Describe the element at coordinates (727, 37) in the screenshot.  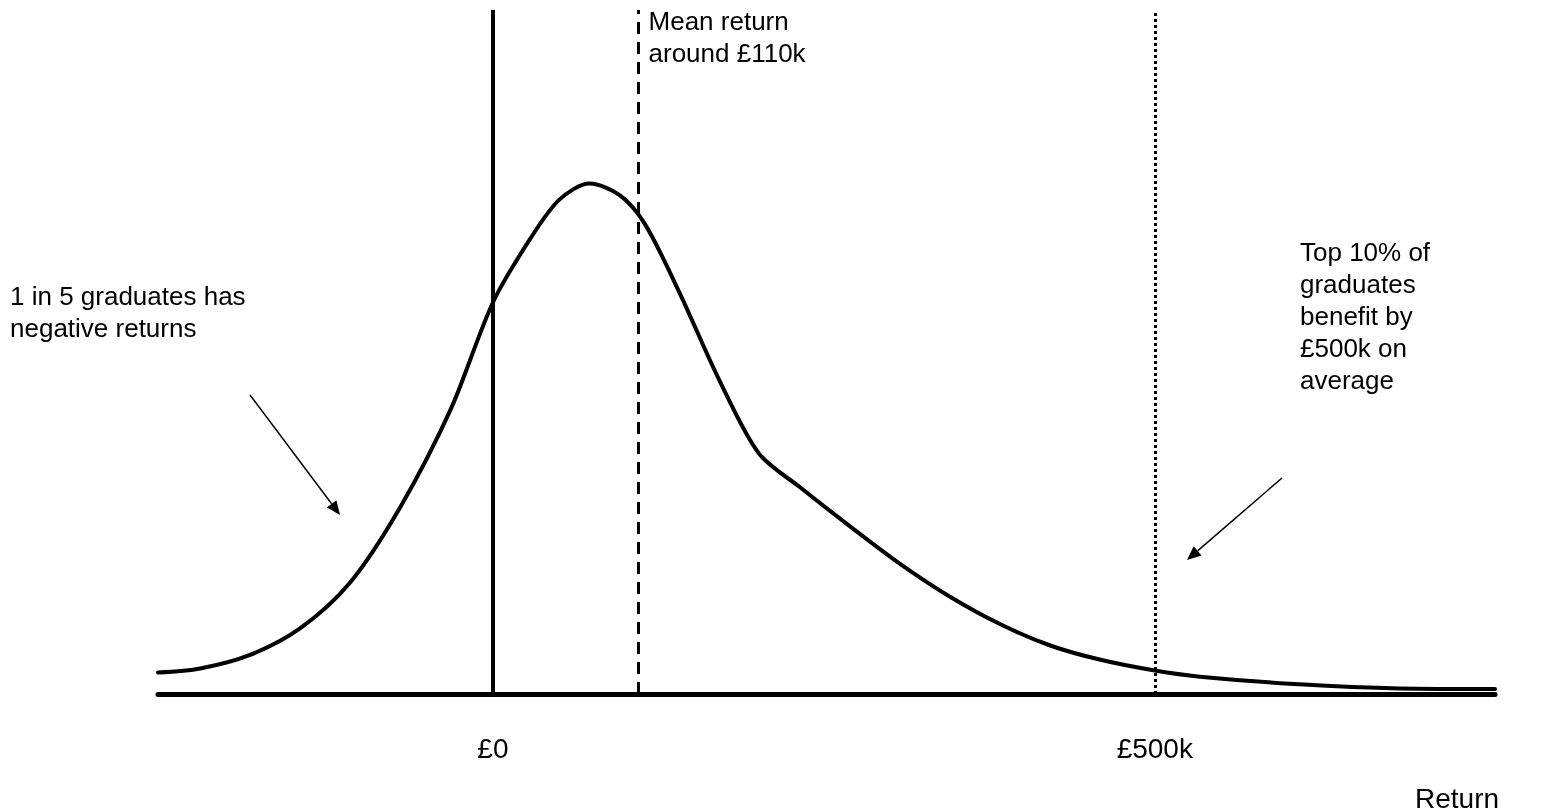
I see `ref-line-label: Mean return around £110k` at that location.